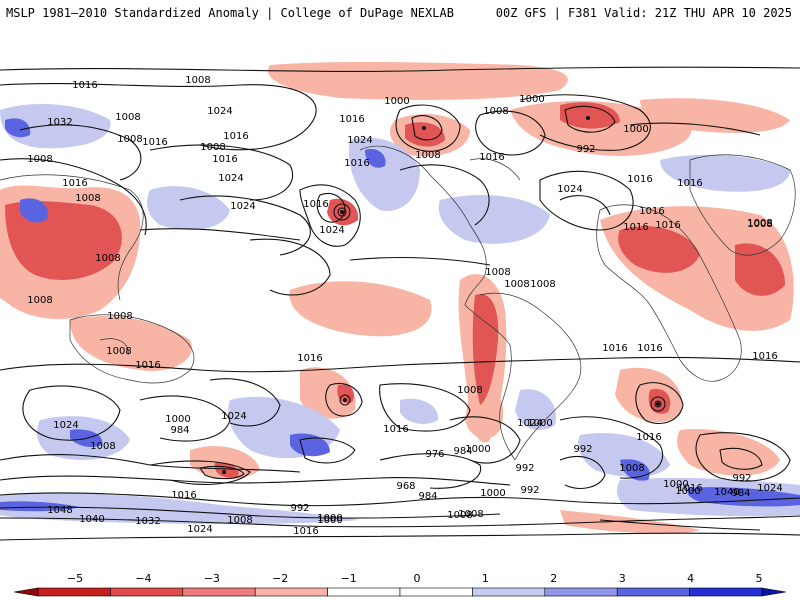  I want to click on colorbar-tick-label: −2, so click(280, 578).